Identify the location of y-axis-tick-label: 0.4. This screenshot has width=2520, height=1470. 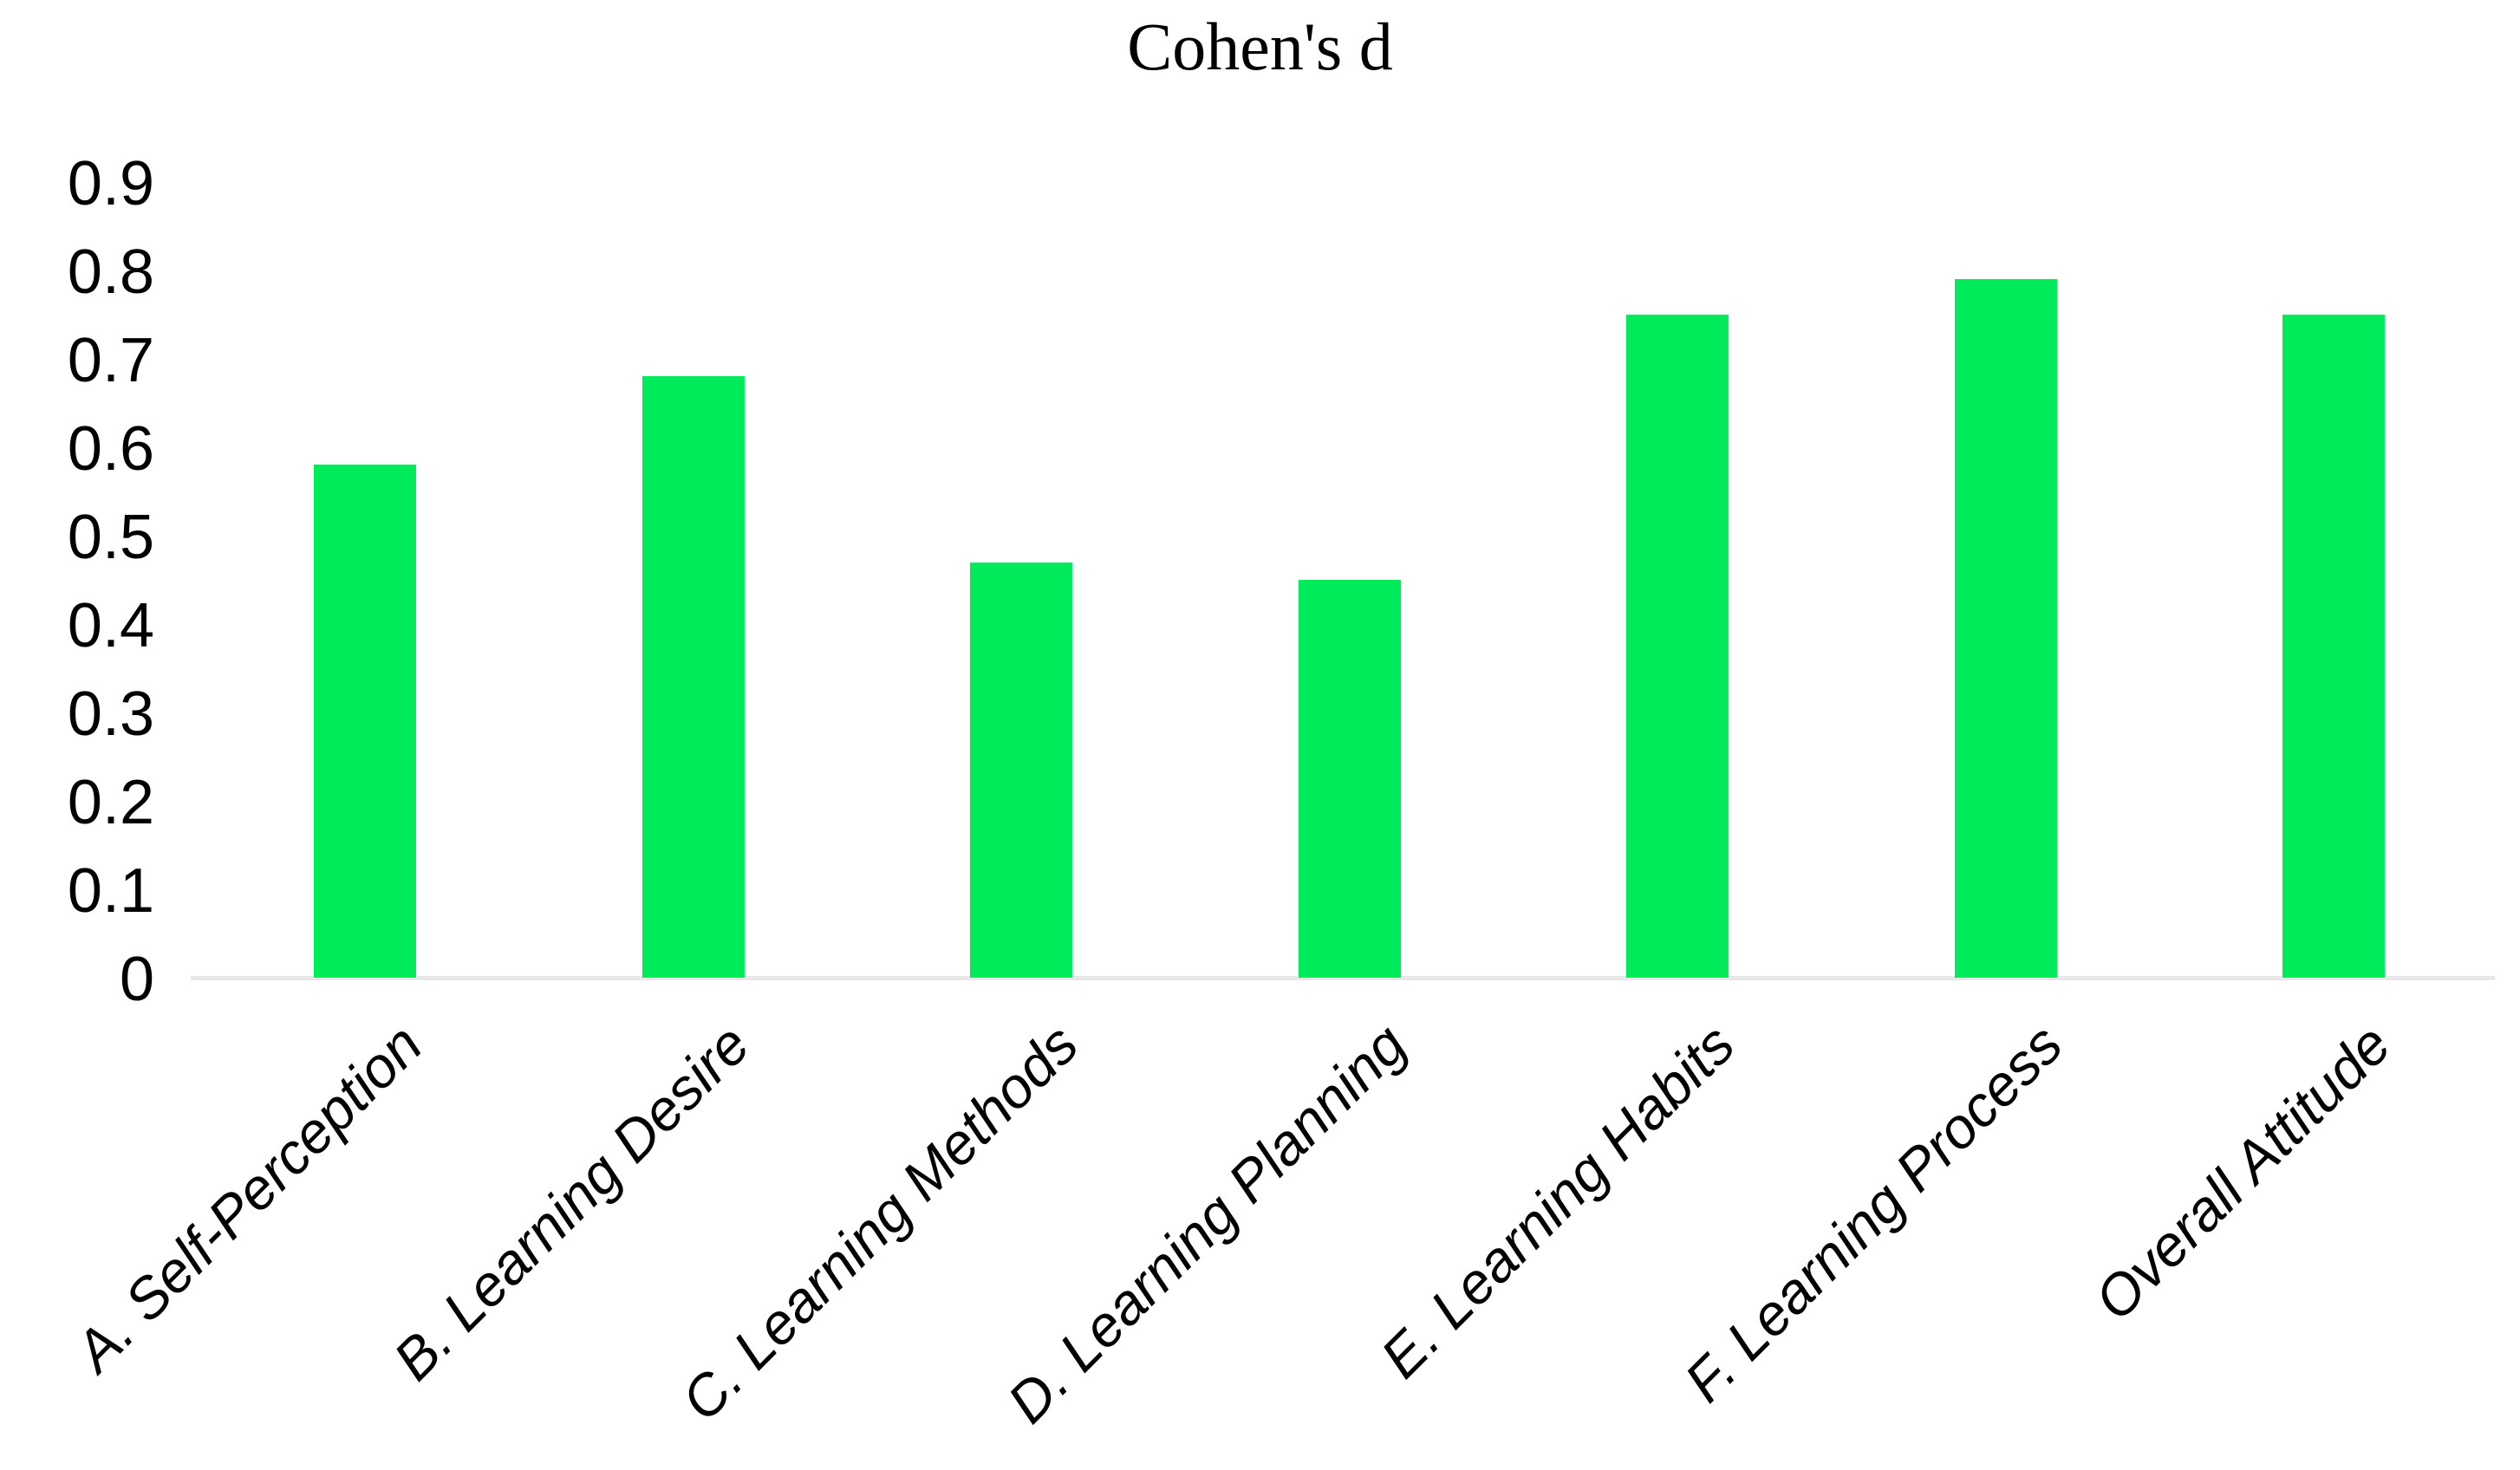
(110, 625).